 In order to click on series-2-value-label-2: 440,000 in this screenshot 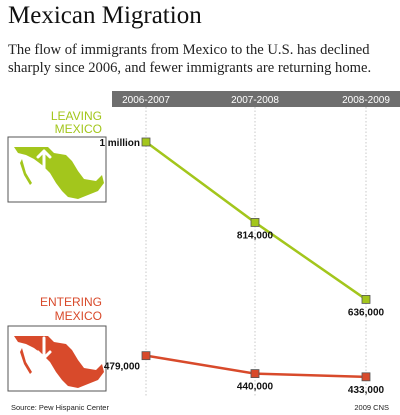, I will do `click(255, 387)`.